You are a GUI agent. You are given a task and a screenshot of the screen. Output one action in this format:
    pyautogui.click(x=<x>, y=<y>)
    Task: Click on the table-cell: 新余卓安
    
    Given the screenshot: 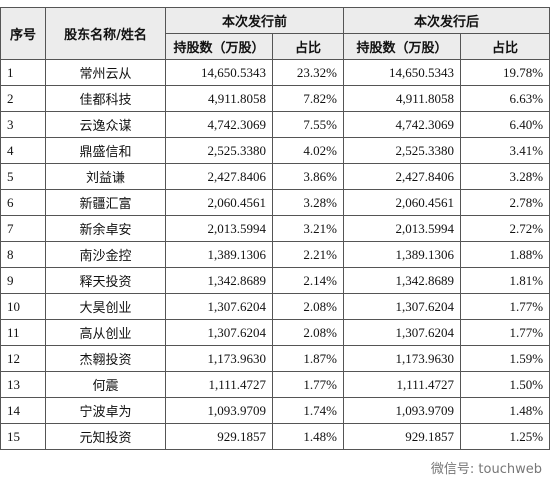 What is the action you would take?
    pyautogui.click(x=105, y=228)
    